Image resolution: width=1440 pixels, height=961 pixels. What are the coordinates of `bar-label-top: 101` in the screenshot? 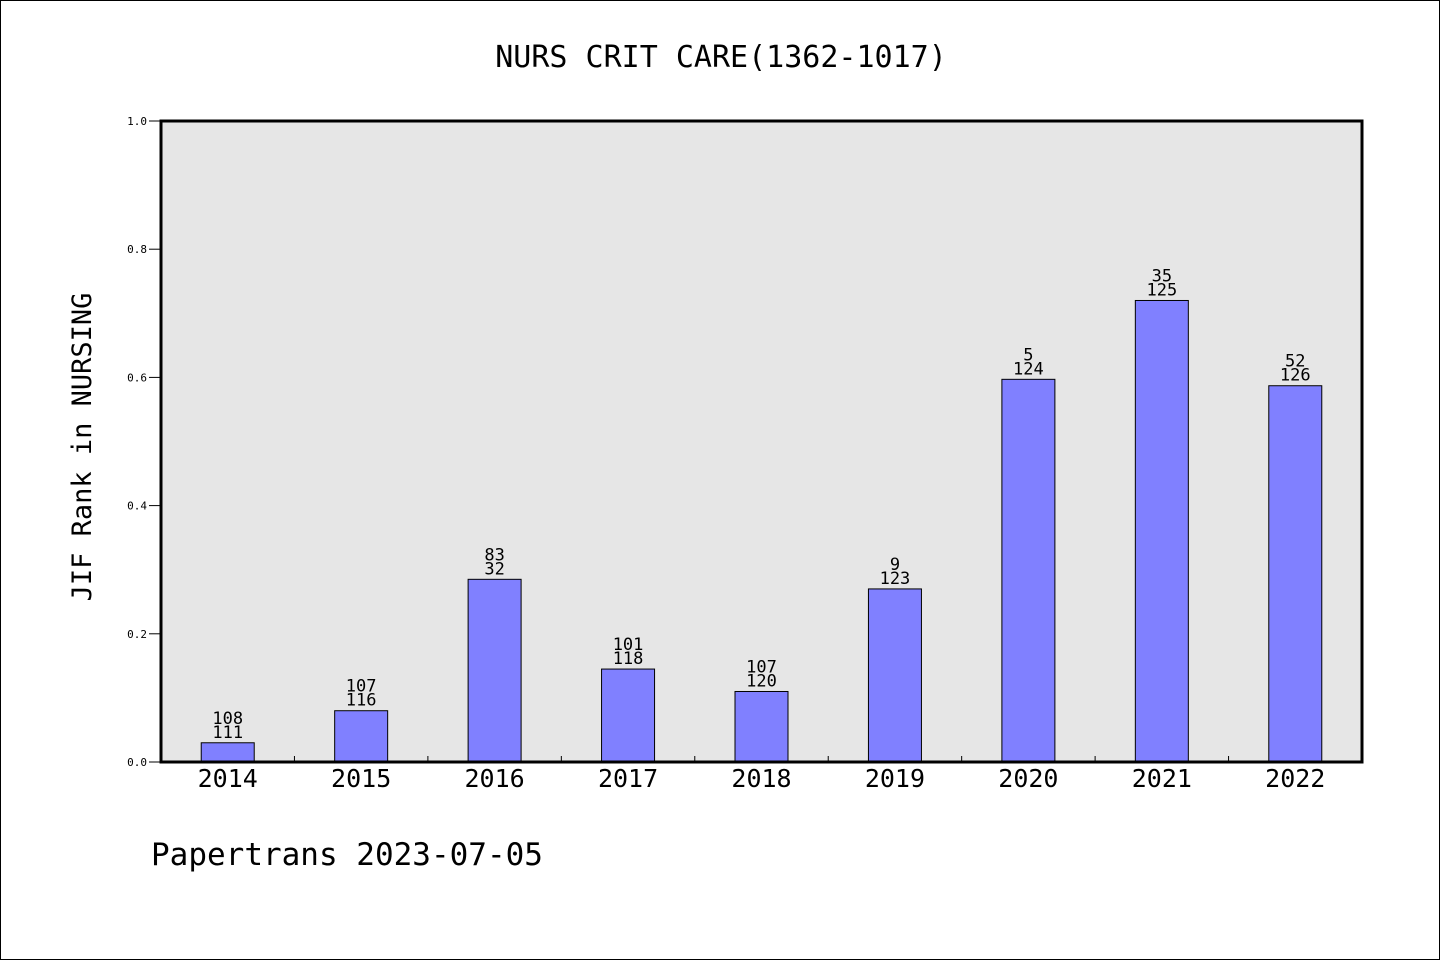 It's located at (628, 645).